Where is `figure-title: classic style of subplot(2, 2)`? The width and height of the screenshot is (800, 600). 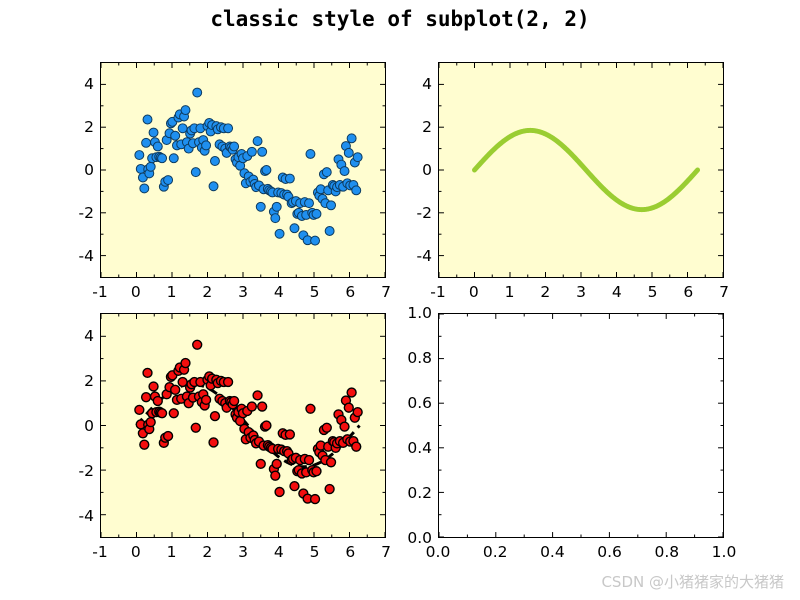 figure-title: classic style of subplot(2, 2) is located at coordinates (400, 19).